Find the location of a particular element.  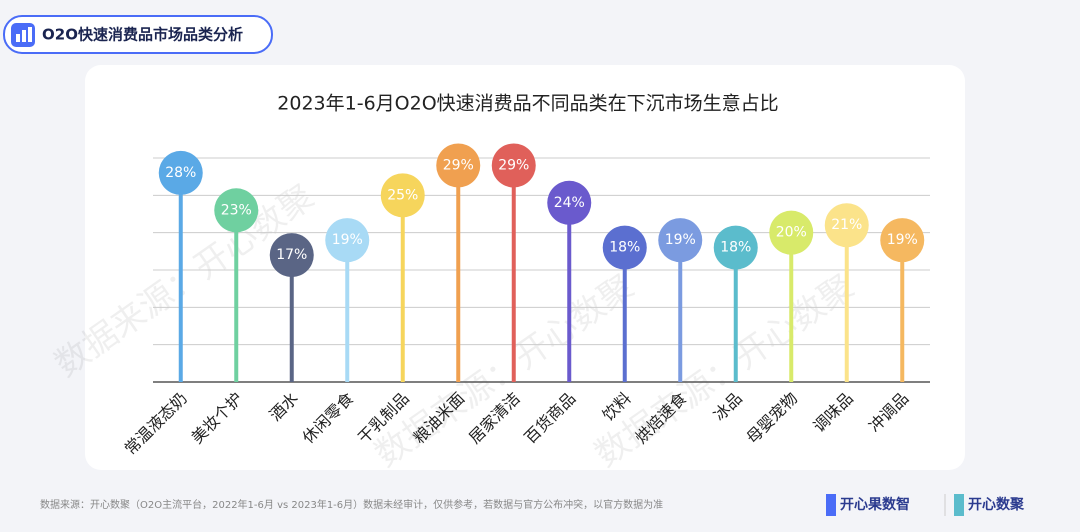

value-label: 25% is located at coordinates (402, 195).